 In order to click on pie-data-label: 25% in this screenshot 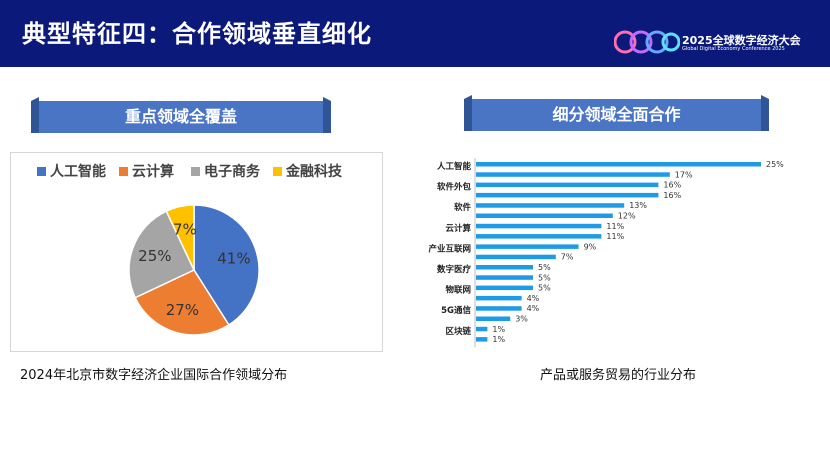, I will do `click(154, 256)`.